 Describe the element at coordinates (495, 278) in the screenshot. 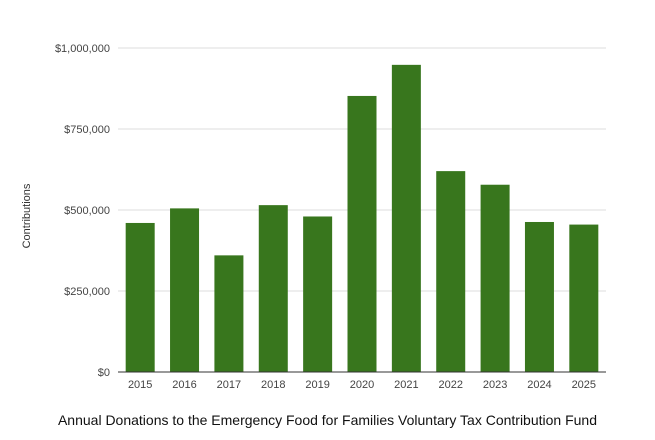

I see `bar-2023` at that location.